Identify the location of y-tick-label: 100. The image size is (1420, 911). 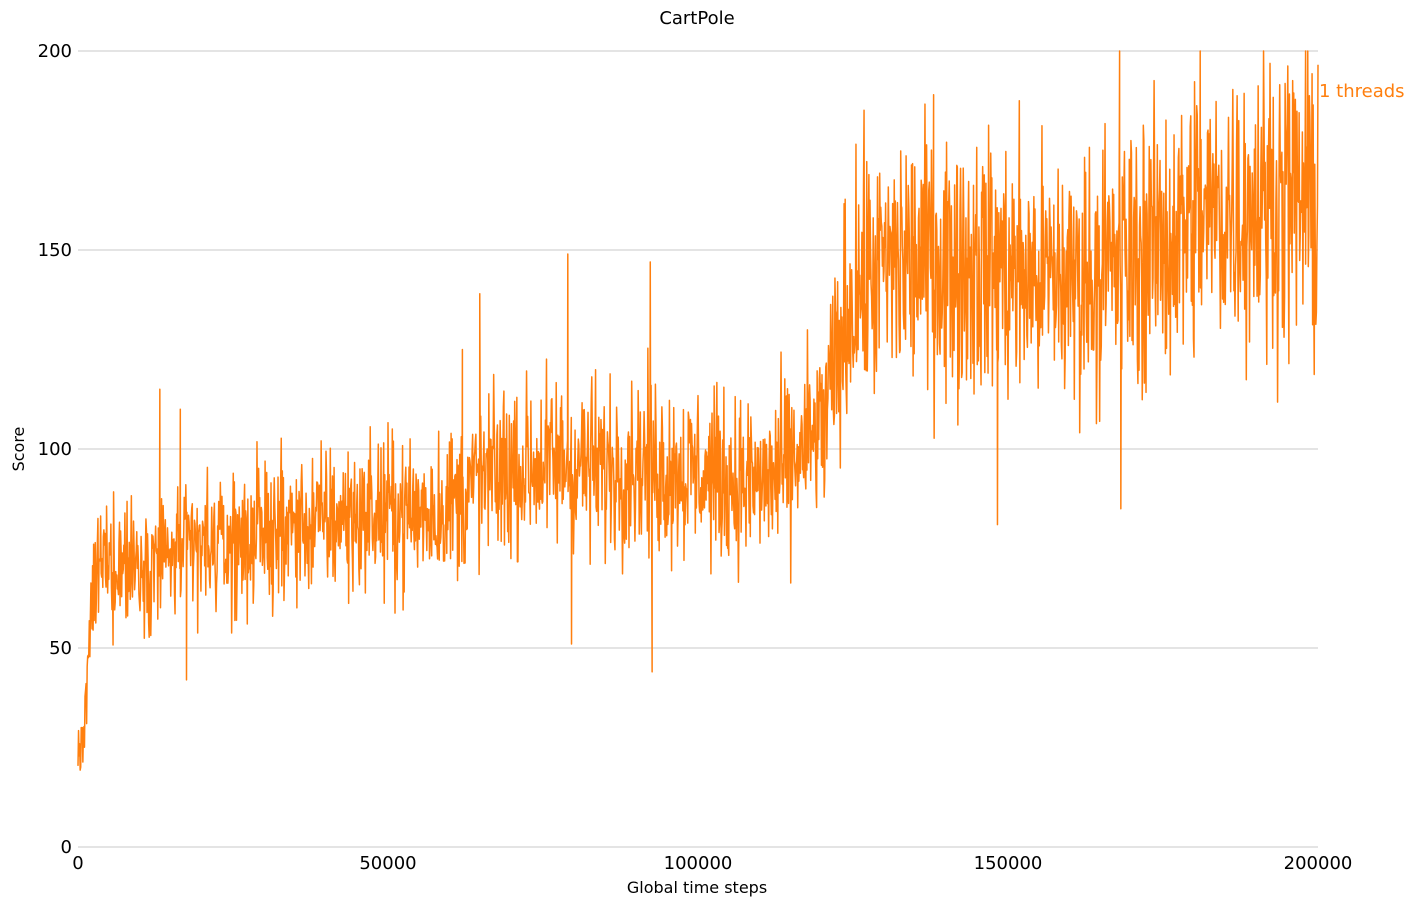
(55, 449).